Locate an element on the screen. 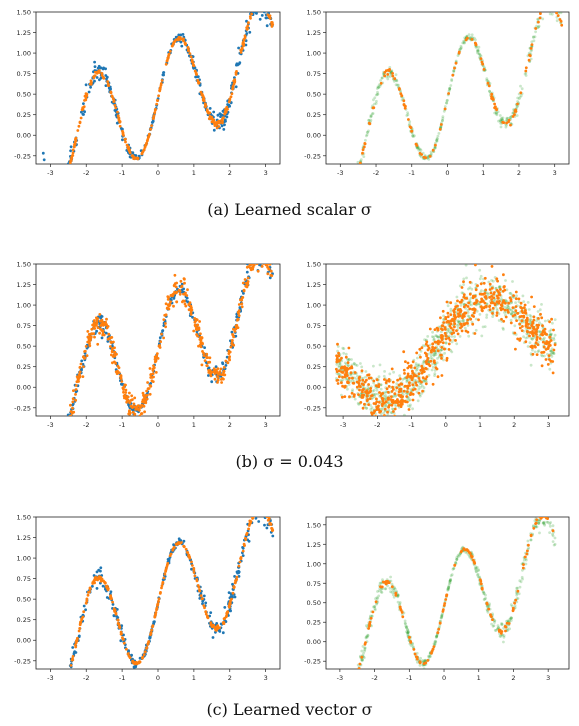 Image resolution: width=579 pixels, height=726 pixels. x-tick-label: 1 is located at coordinates (194, 425).